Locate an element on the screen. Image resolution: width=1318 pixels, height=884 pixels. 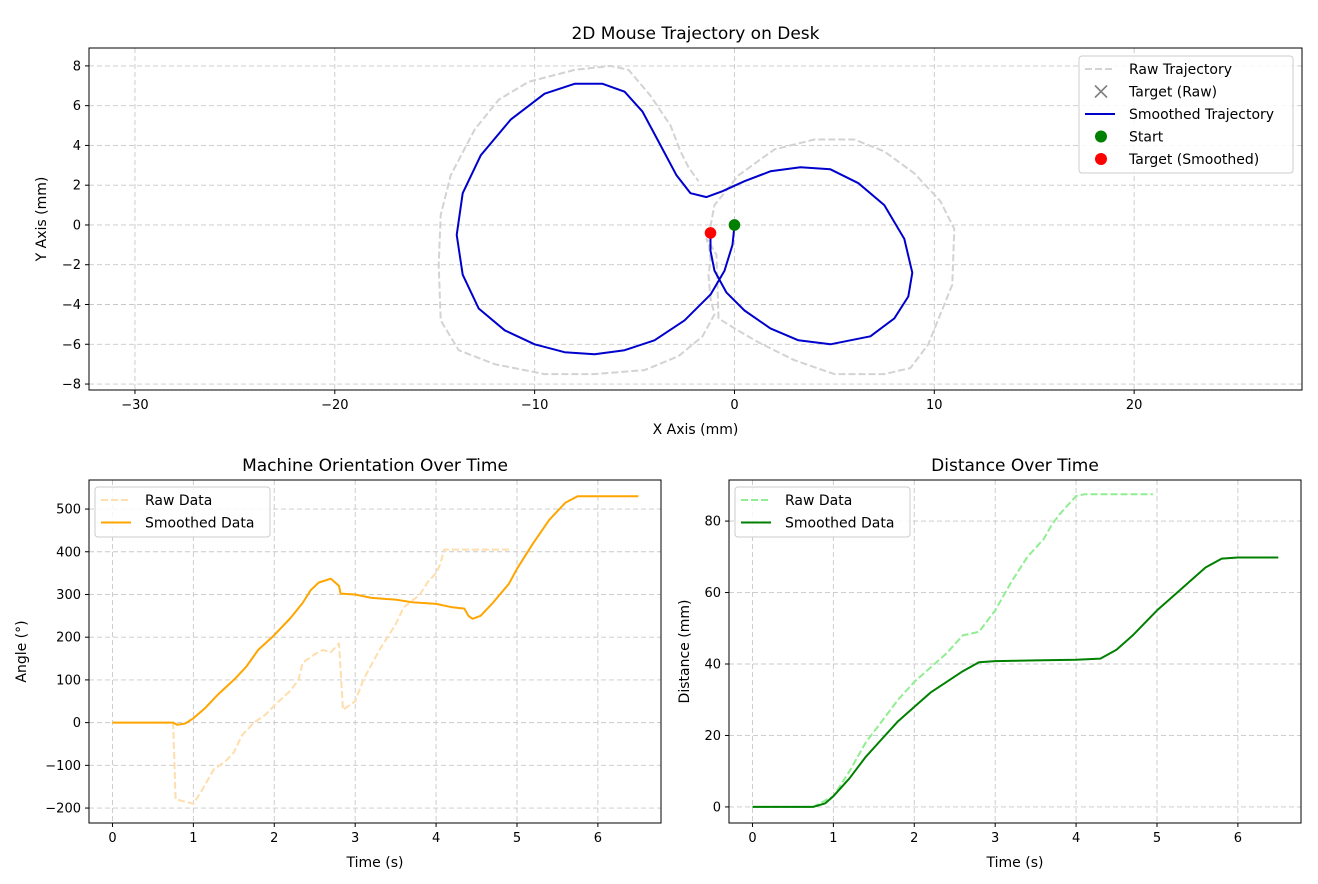
legend-label: Target (Smoothed) is located at coordinates (1193, 160).